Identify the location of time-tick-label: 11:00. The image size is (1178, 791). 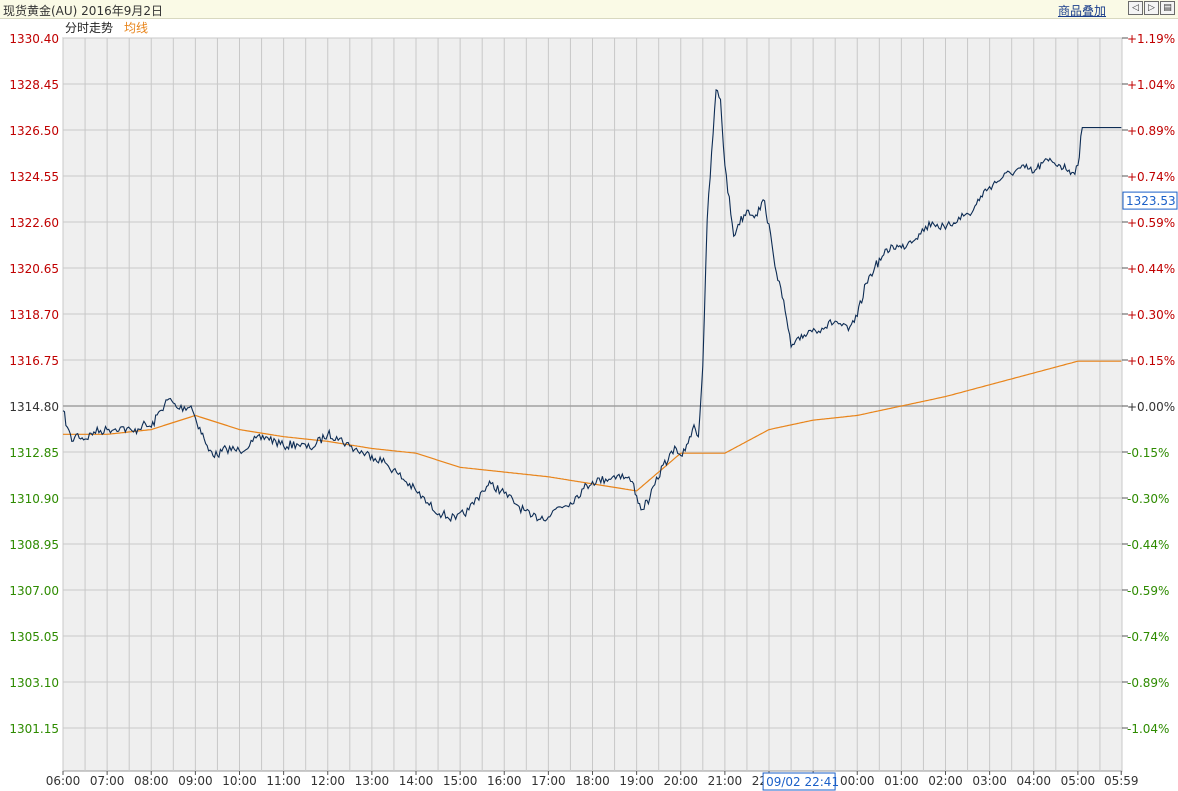
(283, 781).